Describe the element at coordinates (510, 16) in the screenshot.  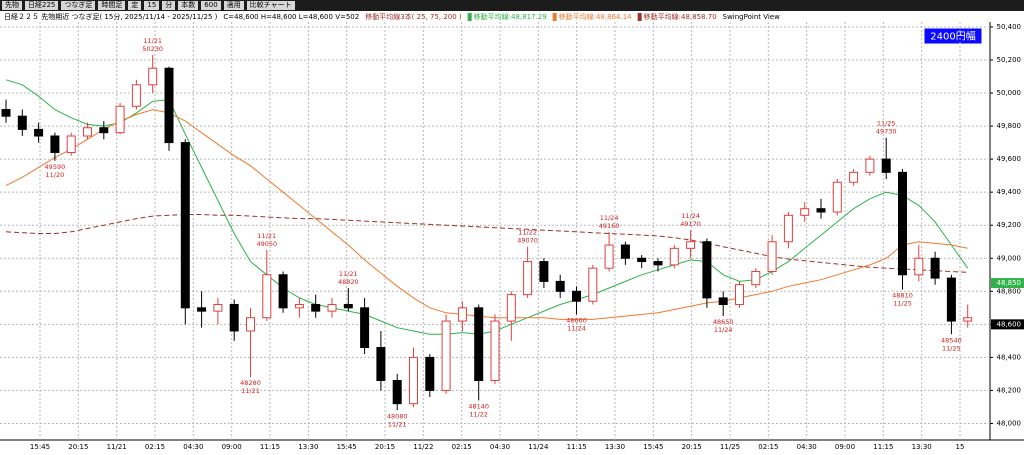
I see `info-text: 移動平均線:48,817.29` at that location.